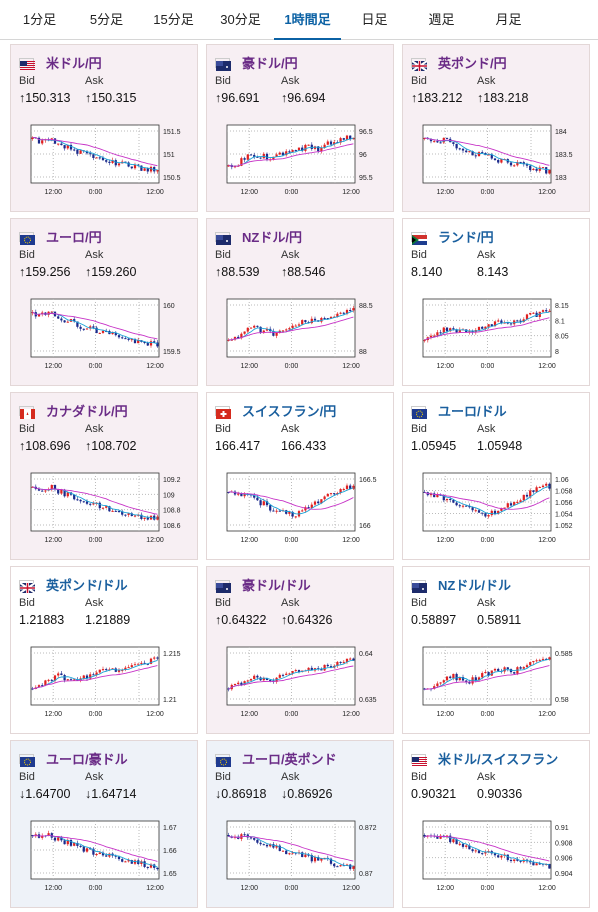 The height and width of the screenshot is (912, 598). Describe the element at coordinates (300, 335) in the screenshot. I see `chart-container: 88.5 88 12:00 0:00 12:00` at that location.